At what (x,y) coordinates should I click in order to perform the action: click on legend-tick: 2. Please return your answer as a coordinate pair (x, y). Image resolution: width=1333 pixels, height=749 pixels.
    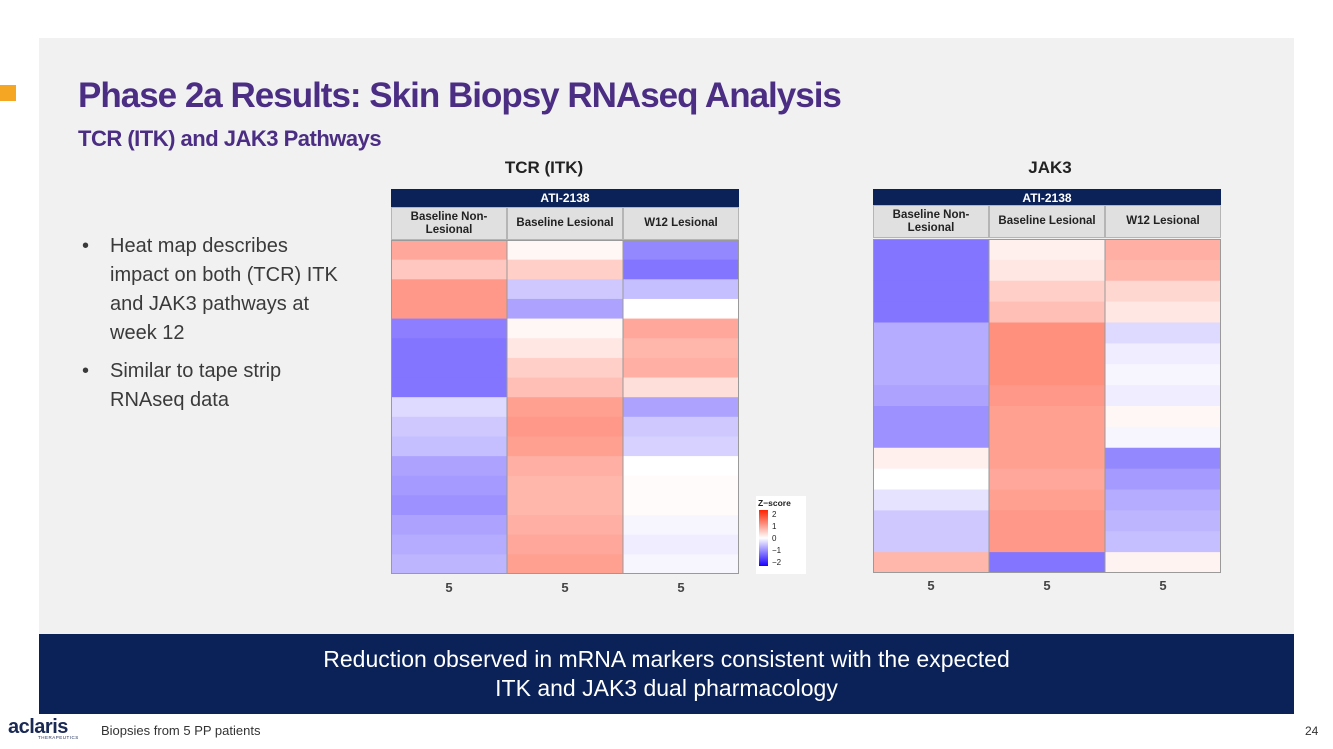
    Looking at the image, I should click on (774, 514).